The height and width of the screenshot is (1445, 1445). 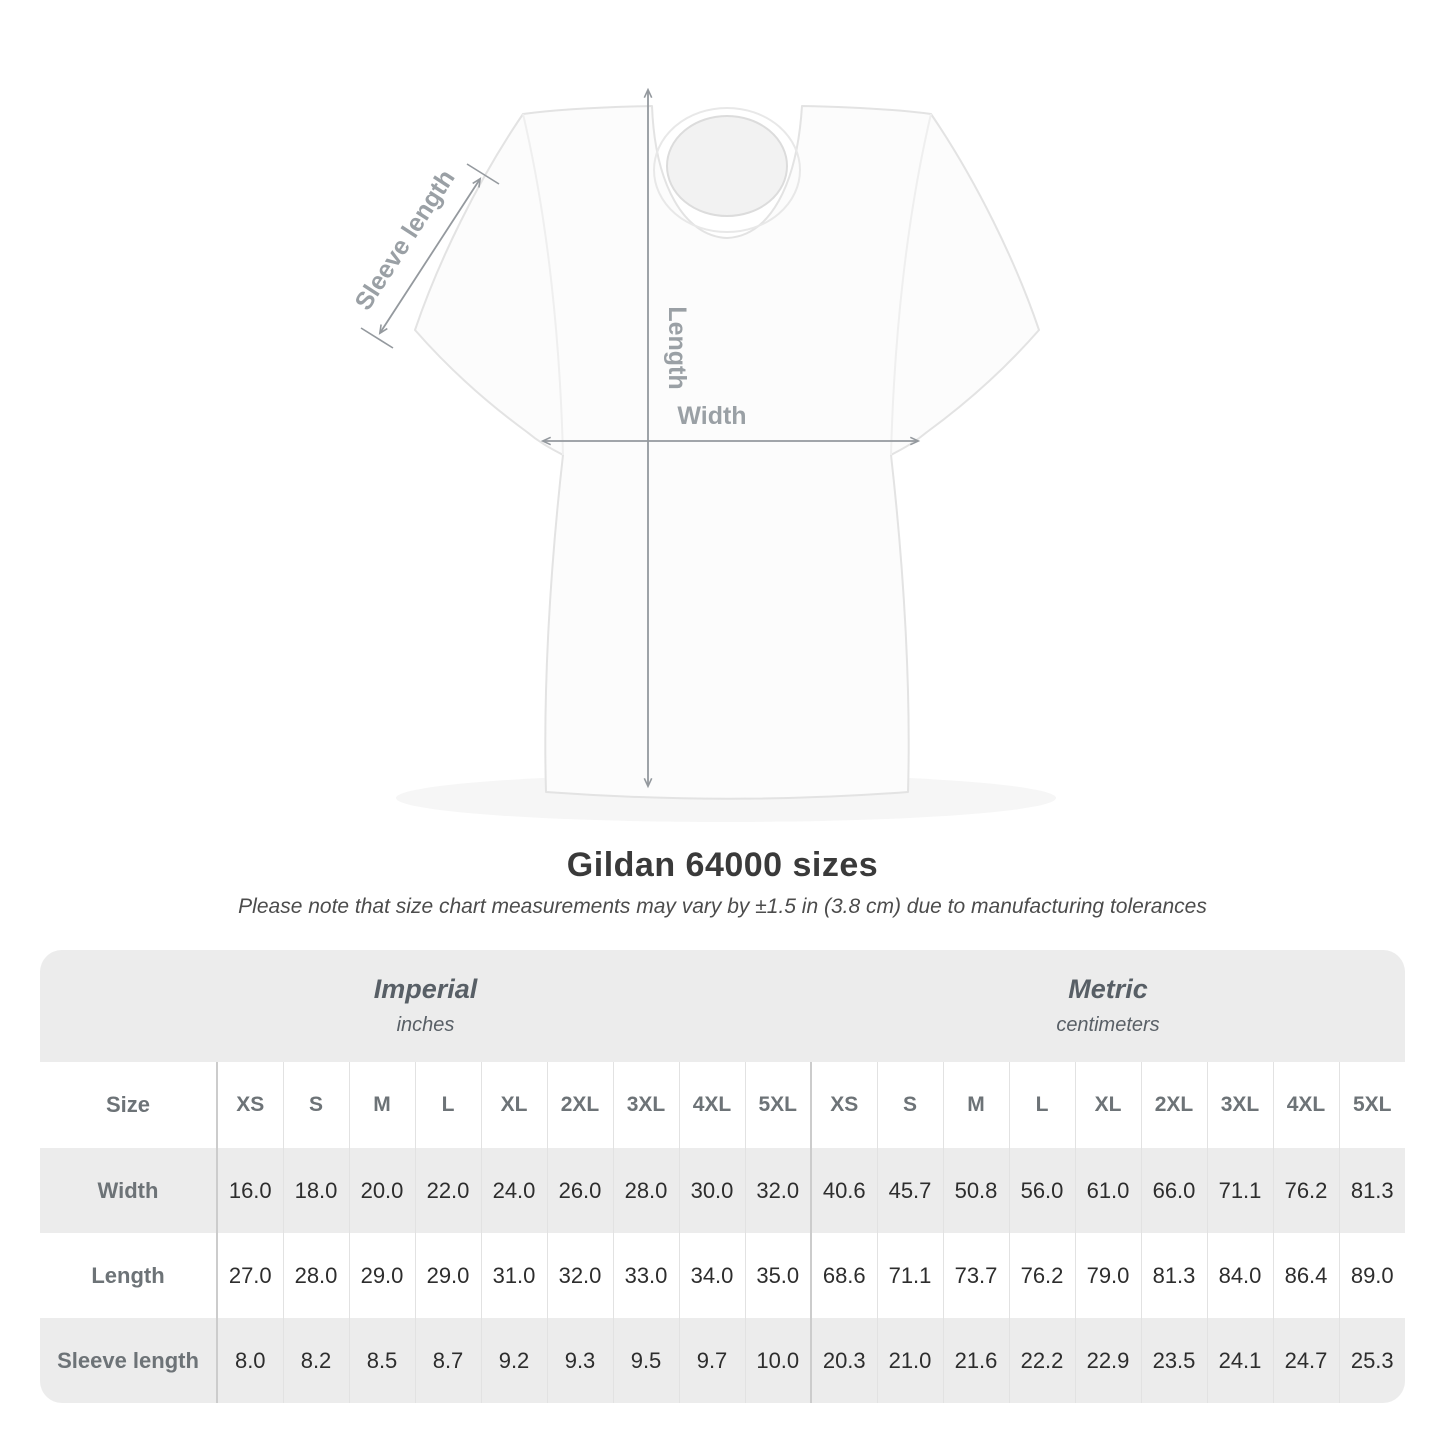 What do you see at coordinates (711, 1275) in the screenshot?
I see `value-cell: 34.0` at bounding box center [711, 1275].